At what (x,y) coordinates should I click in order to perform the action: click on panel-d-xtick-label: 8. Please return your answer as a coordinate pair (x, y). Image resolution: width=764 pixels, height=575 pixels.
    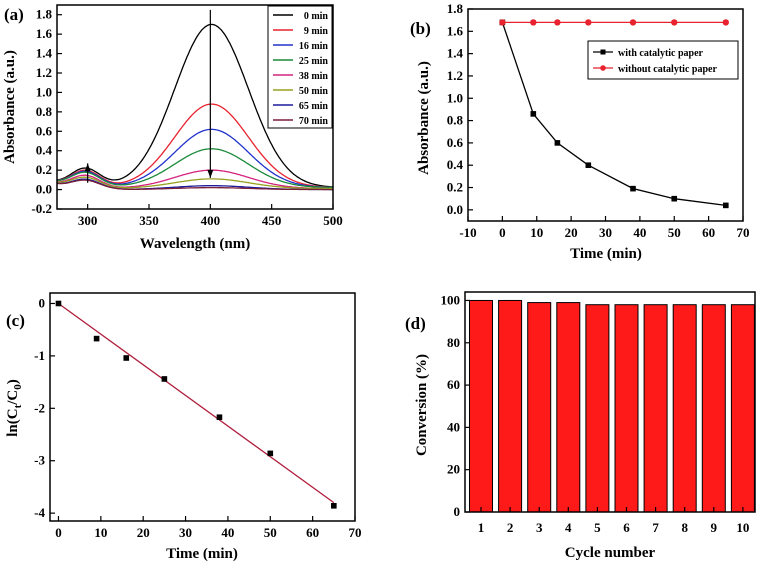
    Looking at the image, I should click on (684, 527).